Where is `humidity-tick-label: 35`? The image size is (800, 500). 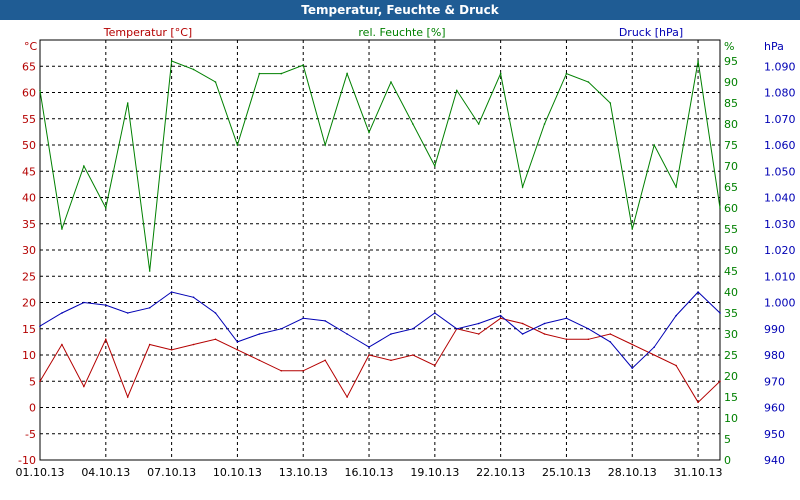
humidity-tick-label: 35 is located at coordinates (731, 313).